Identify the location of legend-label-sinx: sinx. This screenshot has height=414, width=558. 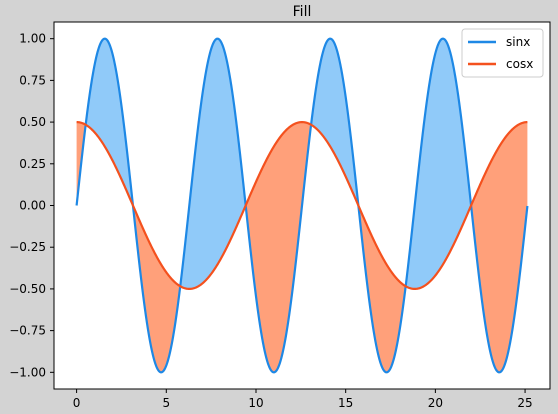
(518, 42).